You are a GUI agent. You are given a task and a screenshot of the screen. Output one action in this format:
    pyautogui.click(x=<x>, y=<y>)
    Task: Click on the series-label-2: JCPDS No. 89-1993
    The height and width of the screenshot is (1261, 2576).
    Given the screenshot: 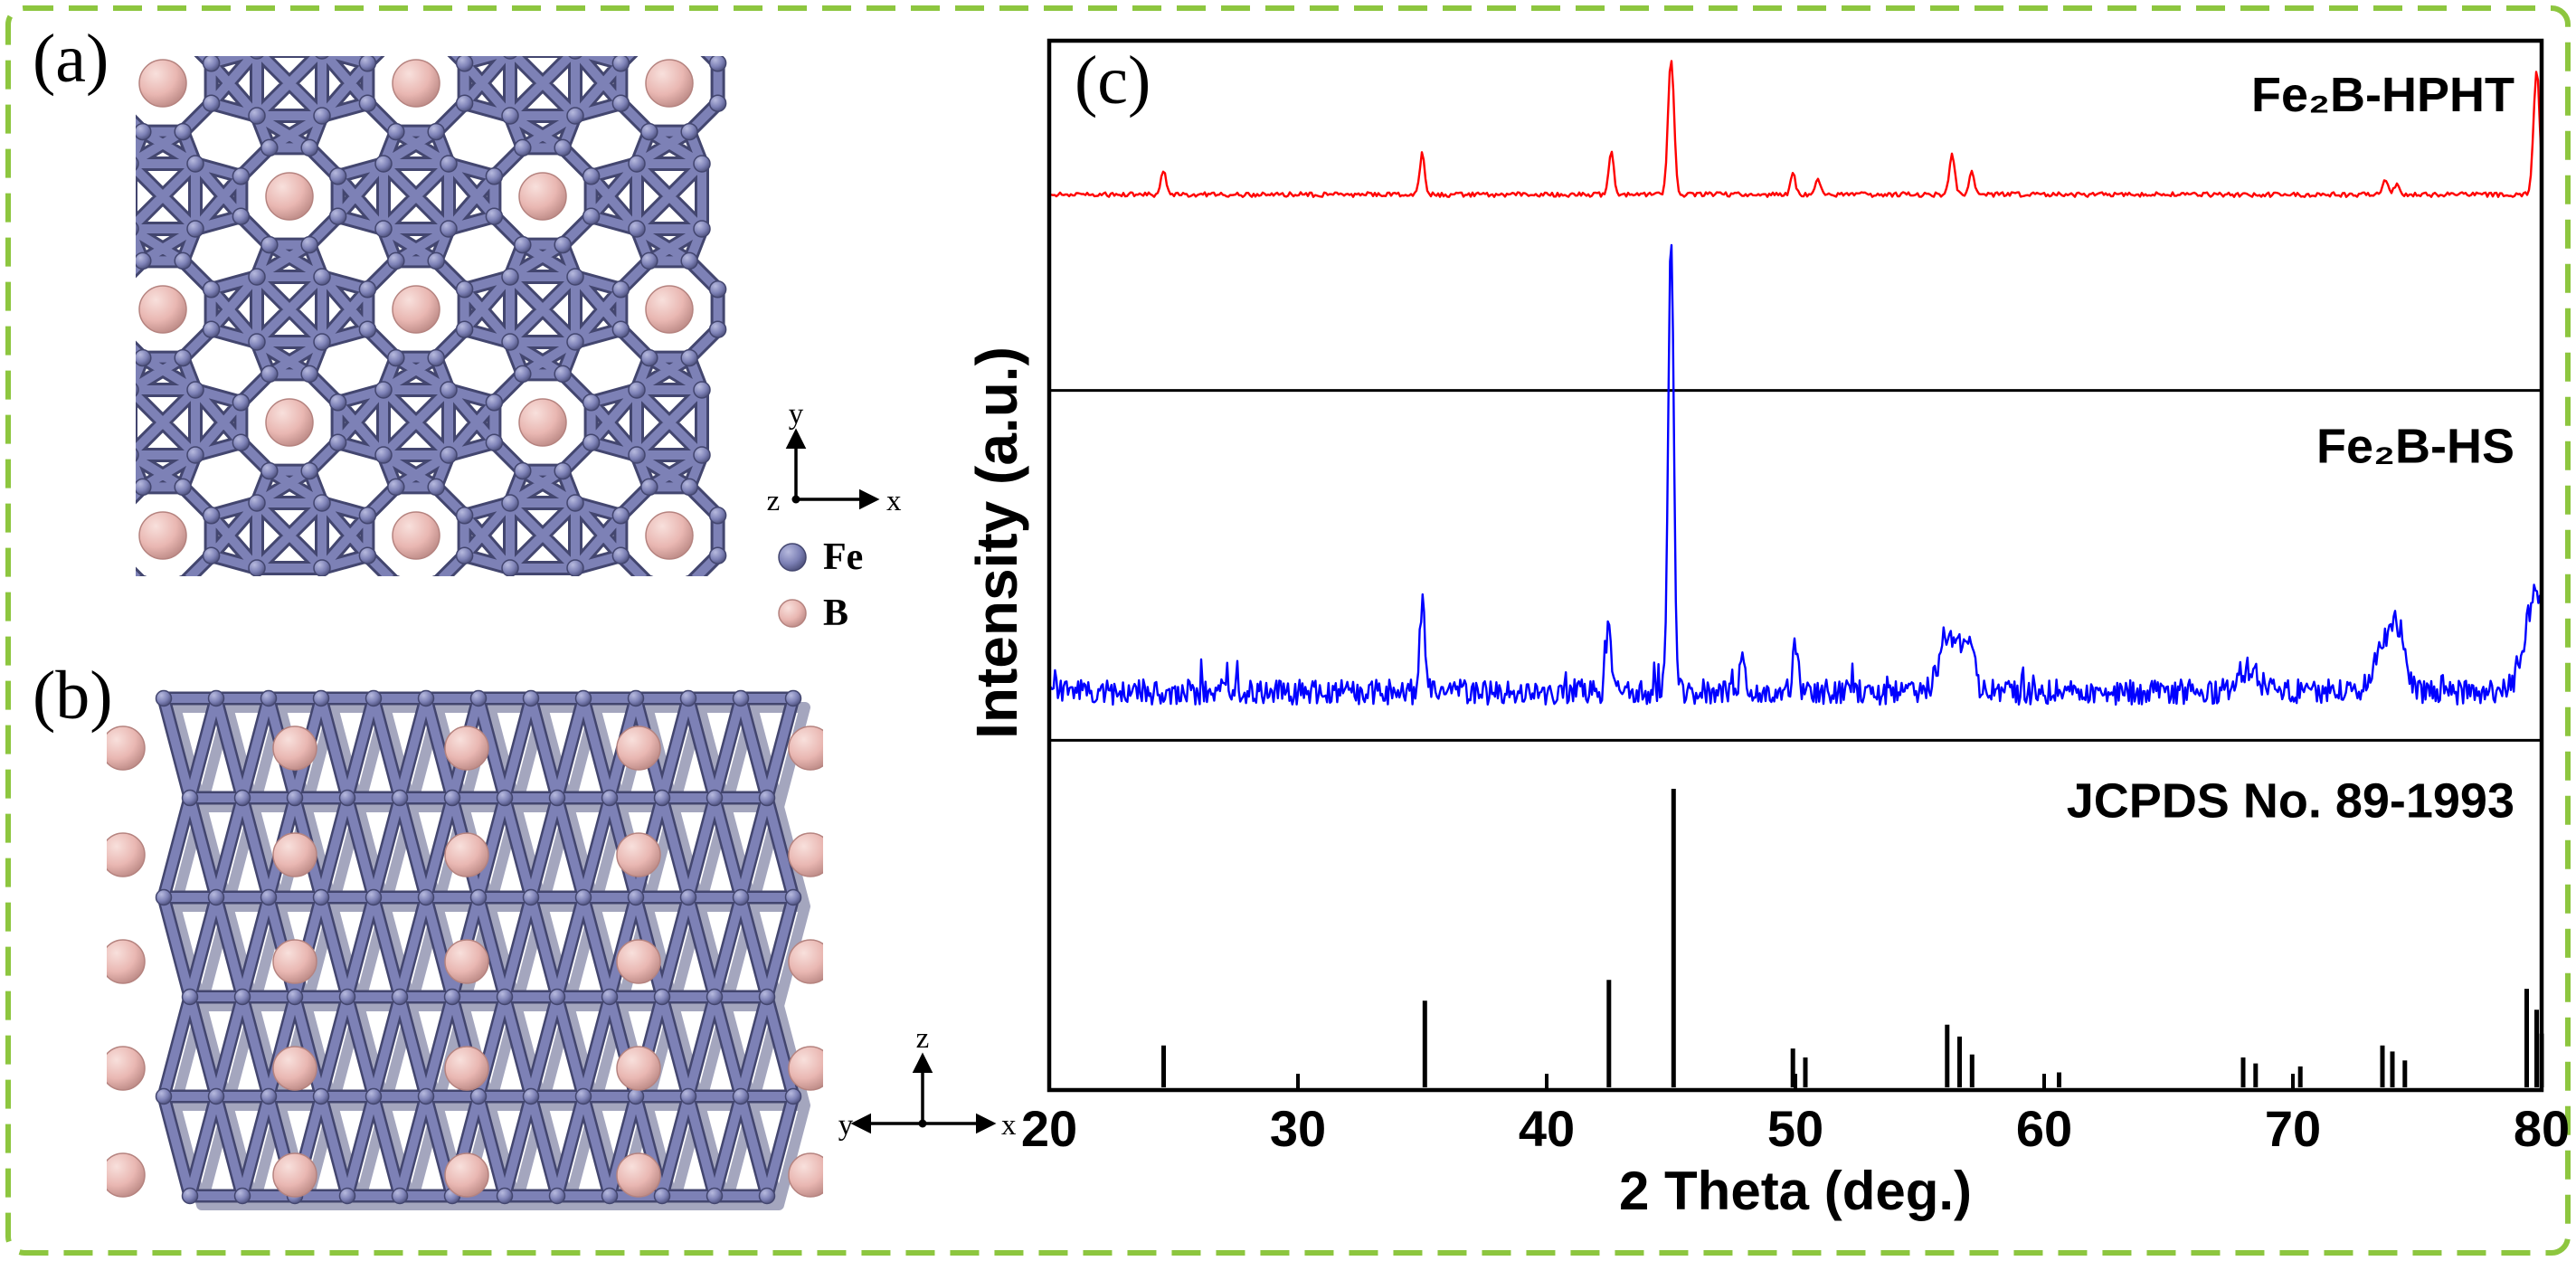 What is the action you would take?
    pyautogui.click(x=2290, y=800)
    